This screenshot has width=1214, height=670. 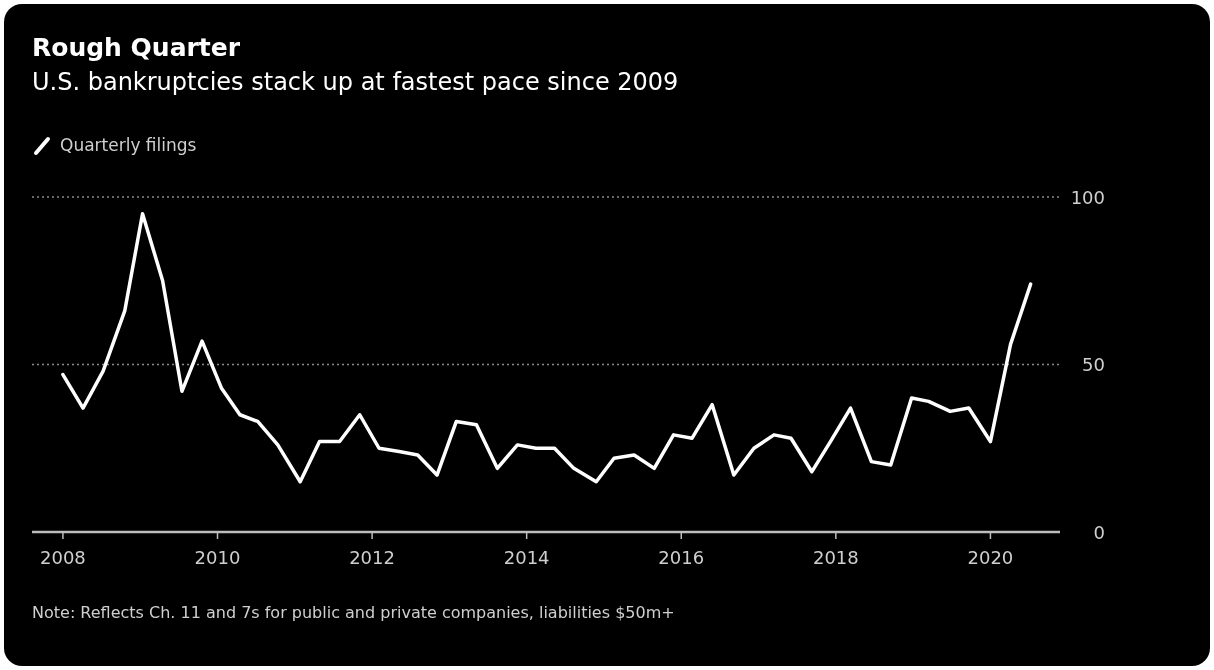 I want to click on x-tick-label: 2012, so click(x=372, y=557).